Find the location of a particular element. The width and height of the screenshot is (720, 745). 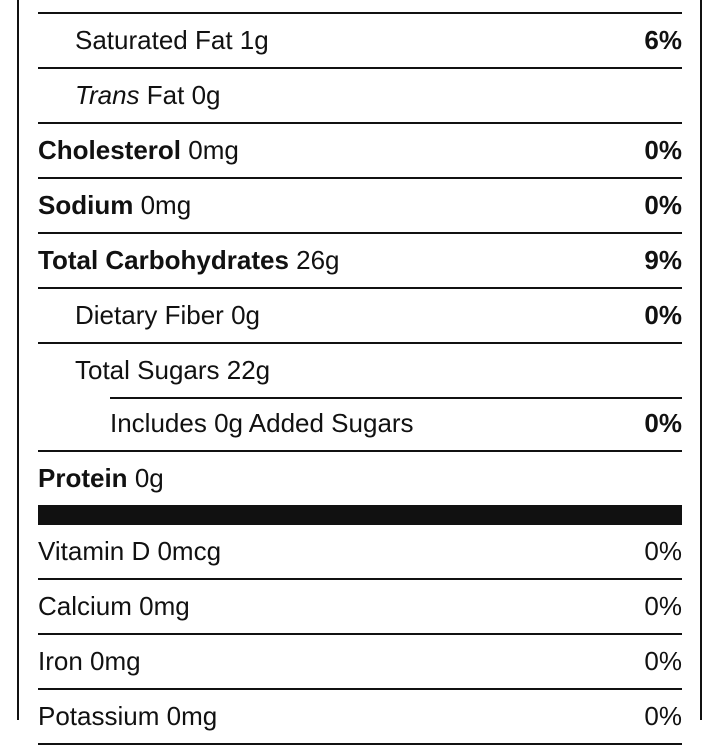

nutrient-row: Cholesterol 0mg 0% is located at coordinates (360, 151).